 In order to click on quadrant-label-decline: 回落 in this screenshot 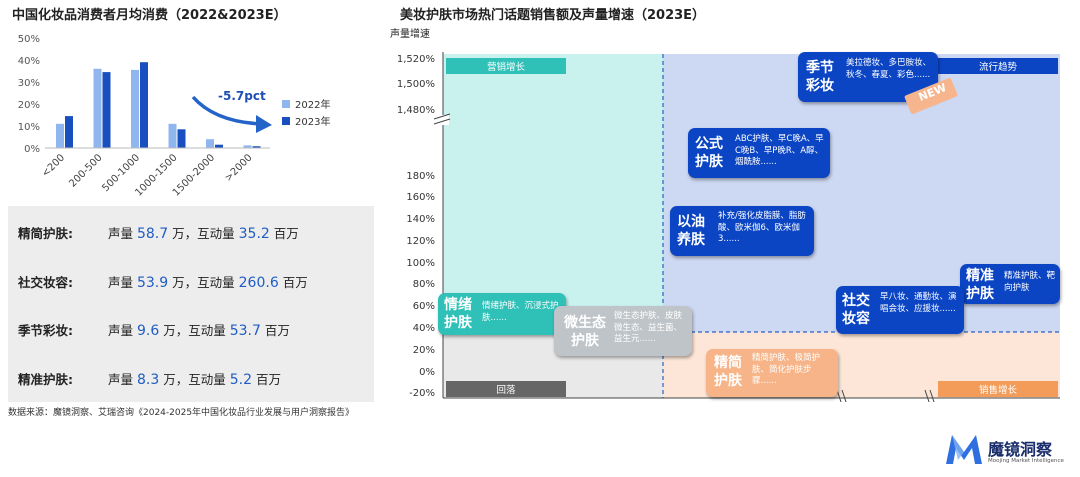, I will do `click(506, 390)`.